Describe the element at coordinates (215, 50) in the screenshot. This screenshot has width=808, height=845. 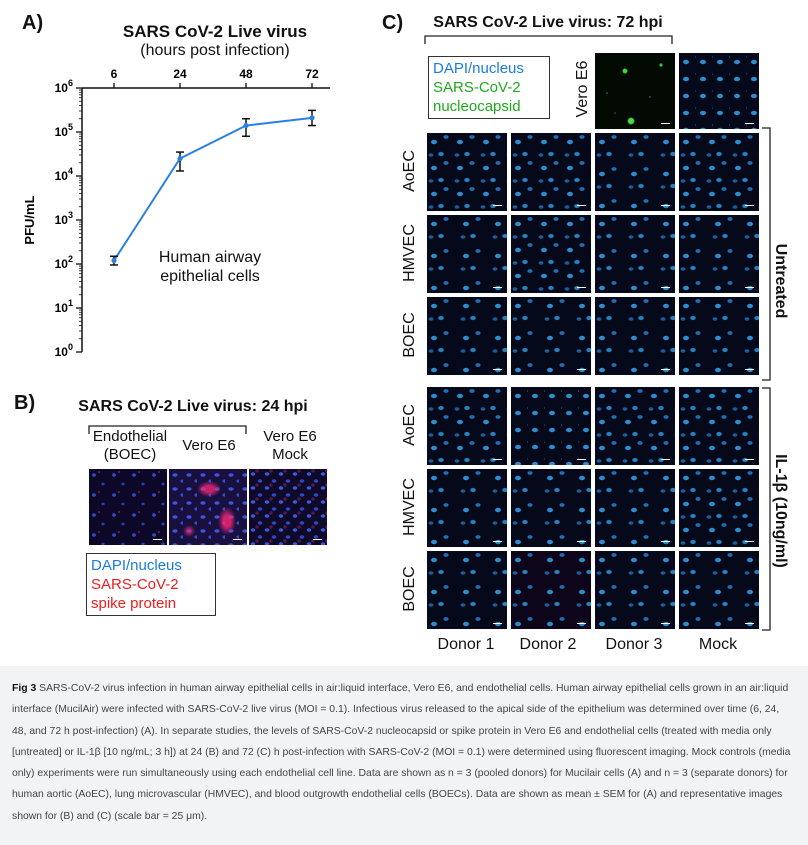
I see `panel-a-subtitle: (hours post infection)` at that location.